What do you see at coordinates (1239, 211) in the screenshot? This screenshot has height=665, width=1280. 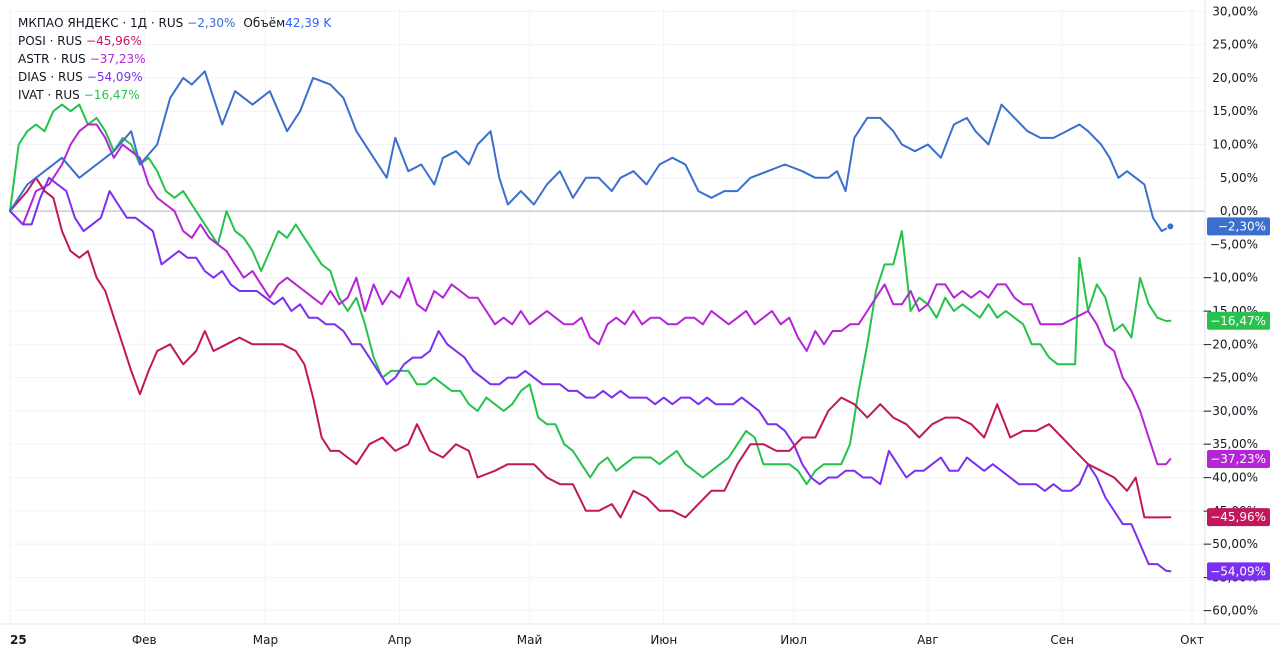 I see `y-tick-label: 0,00%` at bounding box center [1239, 211].